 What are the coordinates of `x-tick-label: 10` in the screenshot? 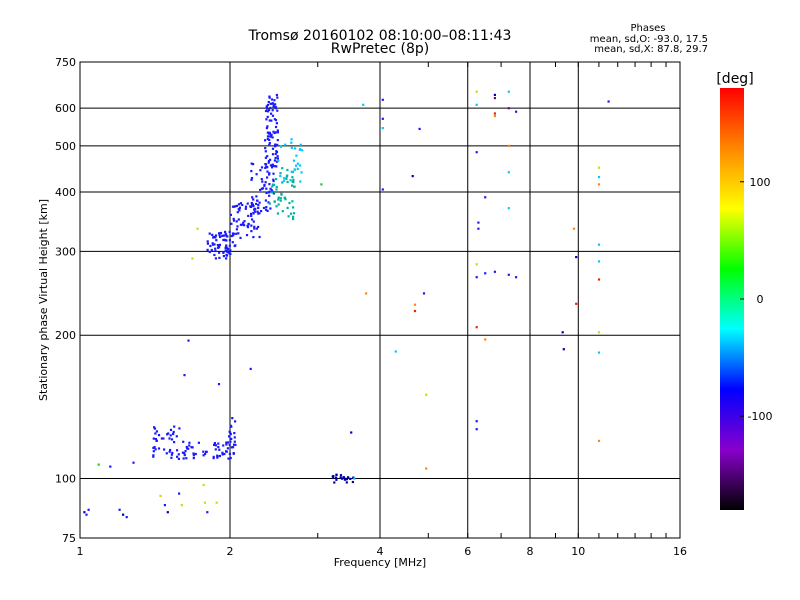 It's located at (578, 551).